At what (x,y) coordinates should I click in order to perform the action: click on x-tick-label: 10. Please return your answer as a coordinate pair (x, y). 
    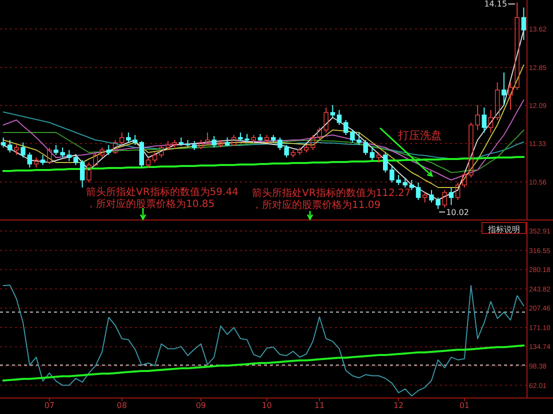
    Looking at the image, I should click on (267, 405).